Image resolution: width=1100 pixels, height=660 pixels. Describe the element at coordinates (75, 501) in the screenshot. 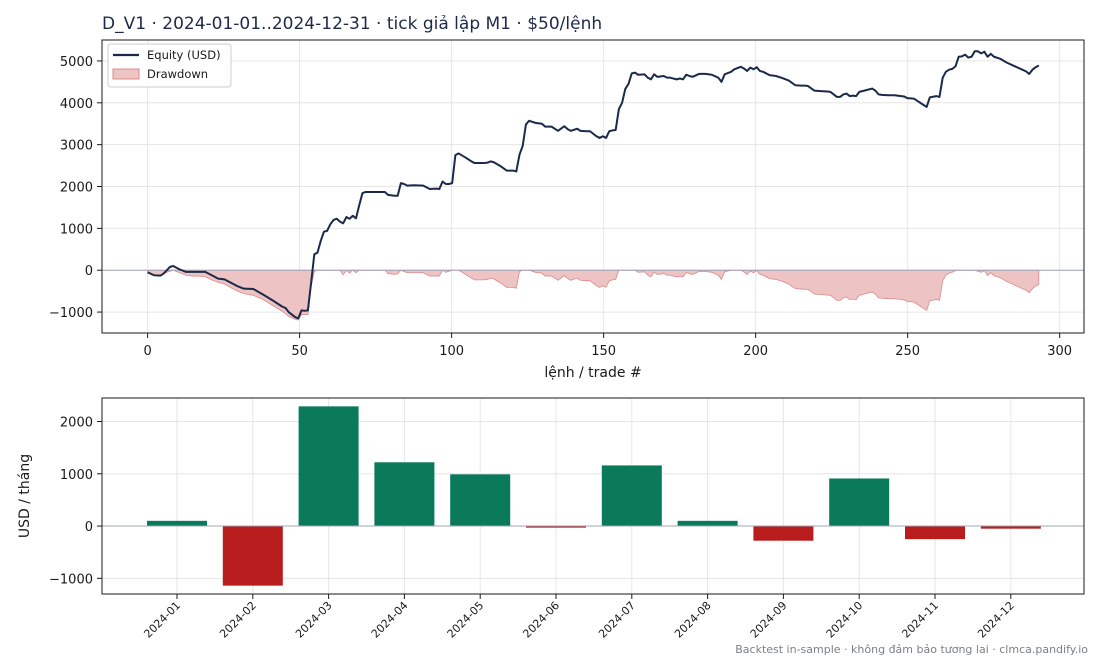

I see `monthly-y-ticks: −1000 0 1000 2000` at that location.